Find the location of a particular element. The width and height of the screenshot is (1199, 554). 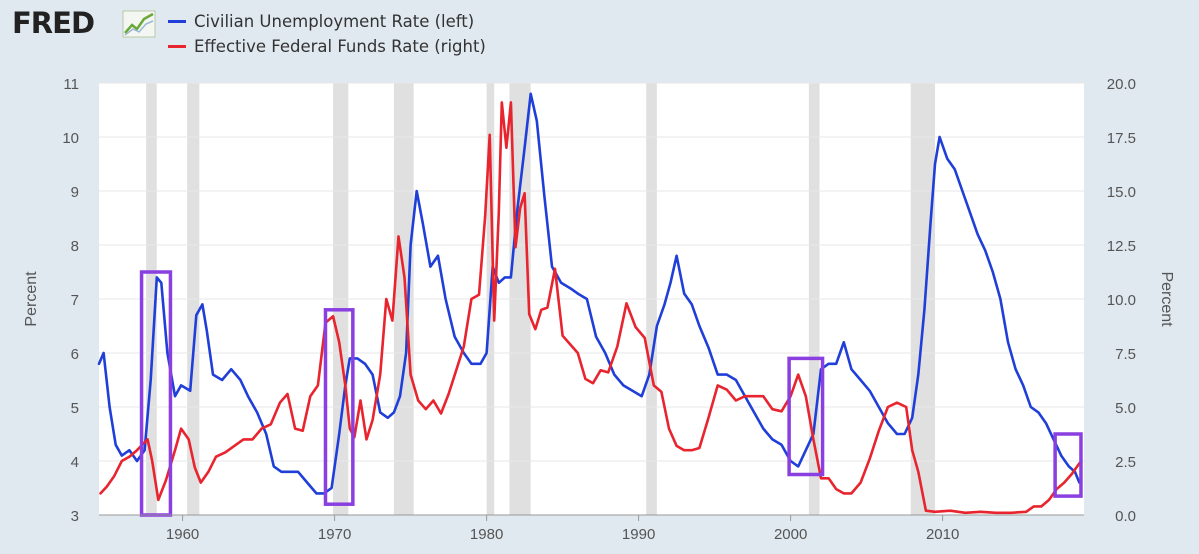

legend-label-unemployment: Civilian Unemployment Rate (left) is located at coordinates (334, 21).